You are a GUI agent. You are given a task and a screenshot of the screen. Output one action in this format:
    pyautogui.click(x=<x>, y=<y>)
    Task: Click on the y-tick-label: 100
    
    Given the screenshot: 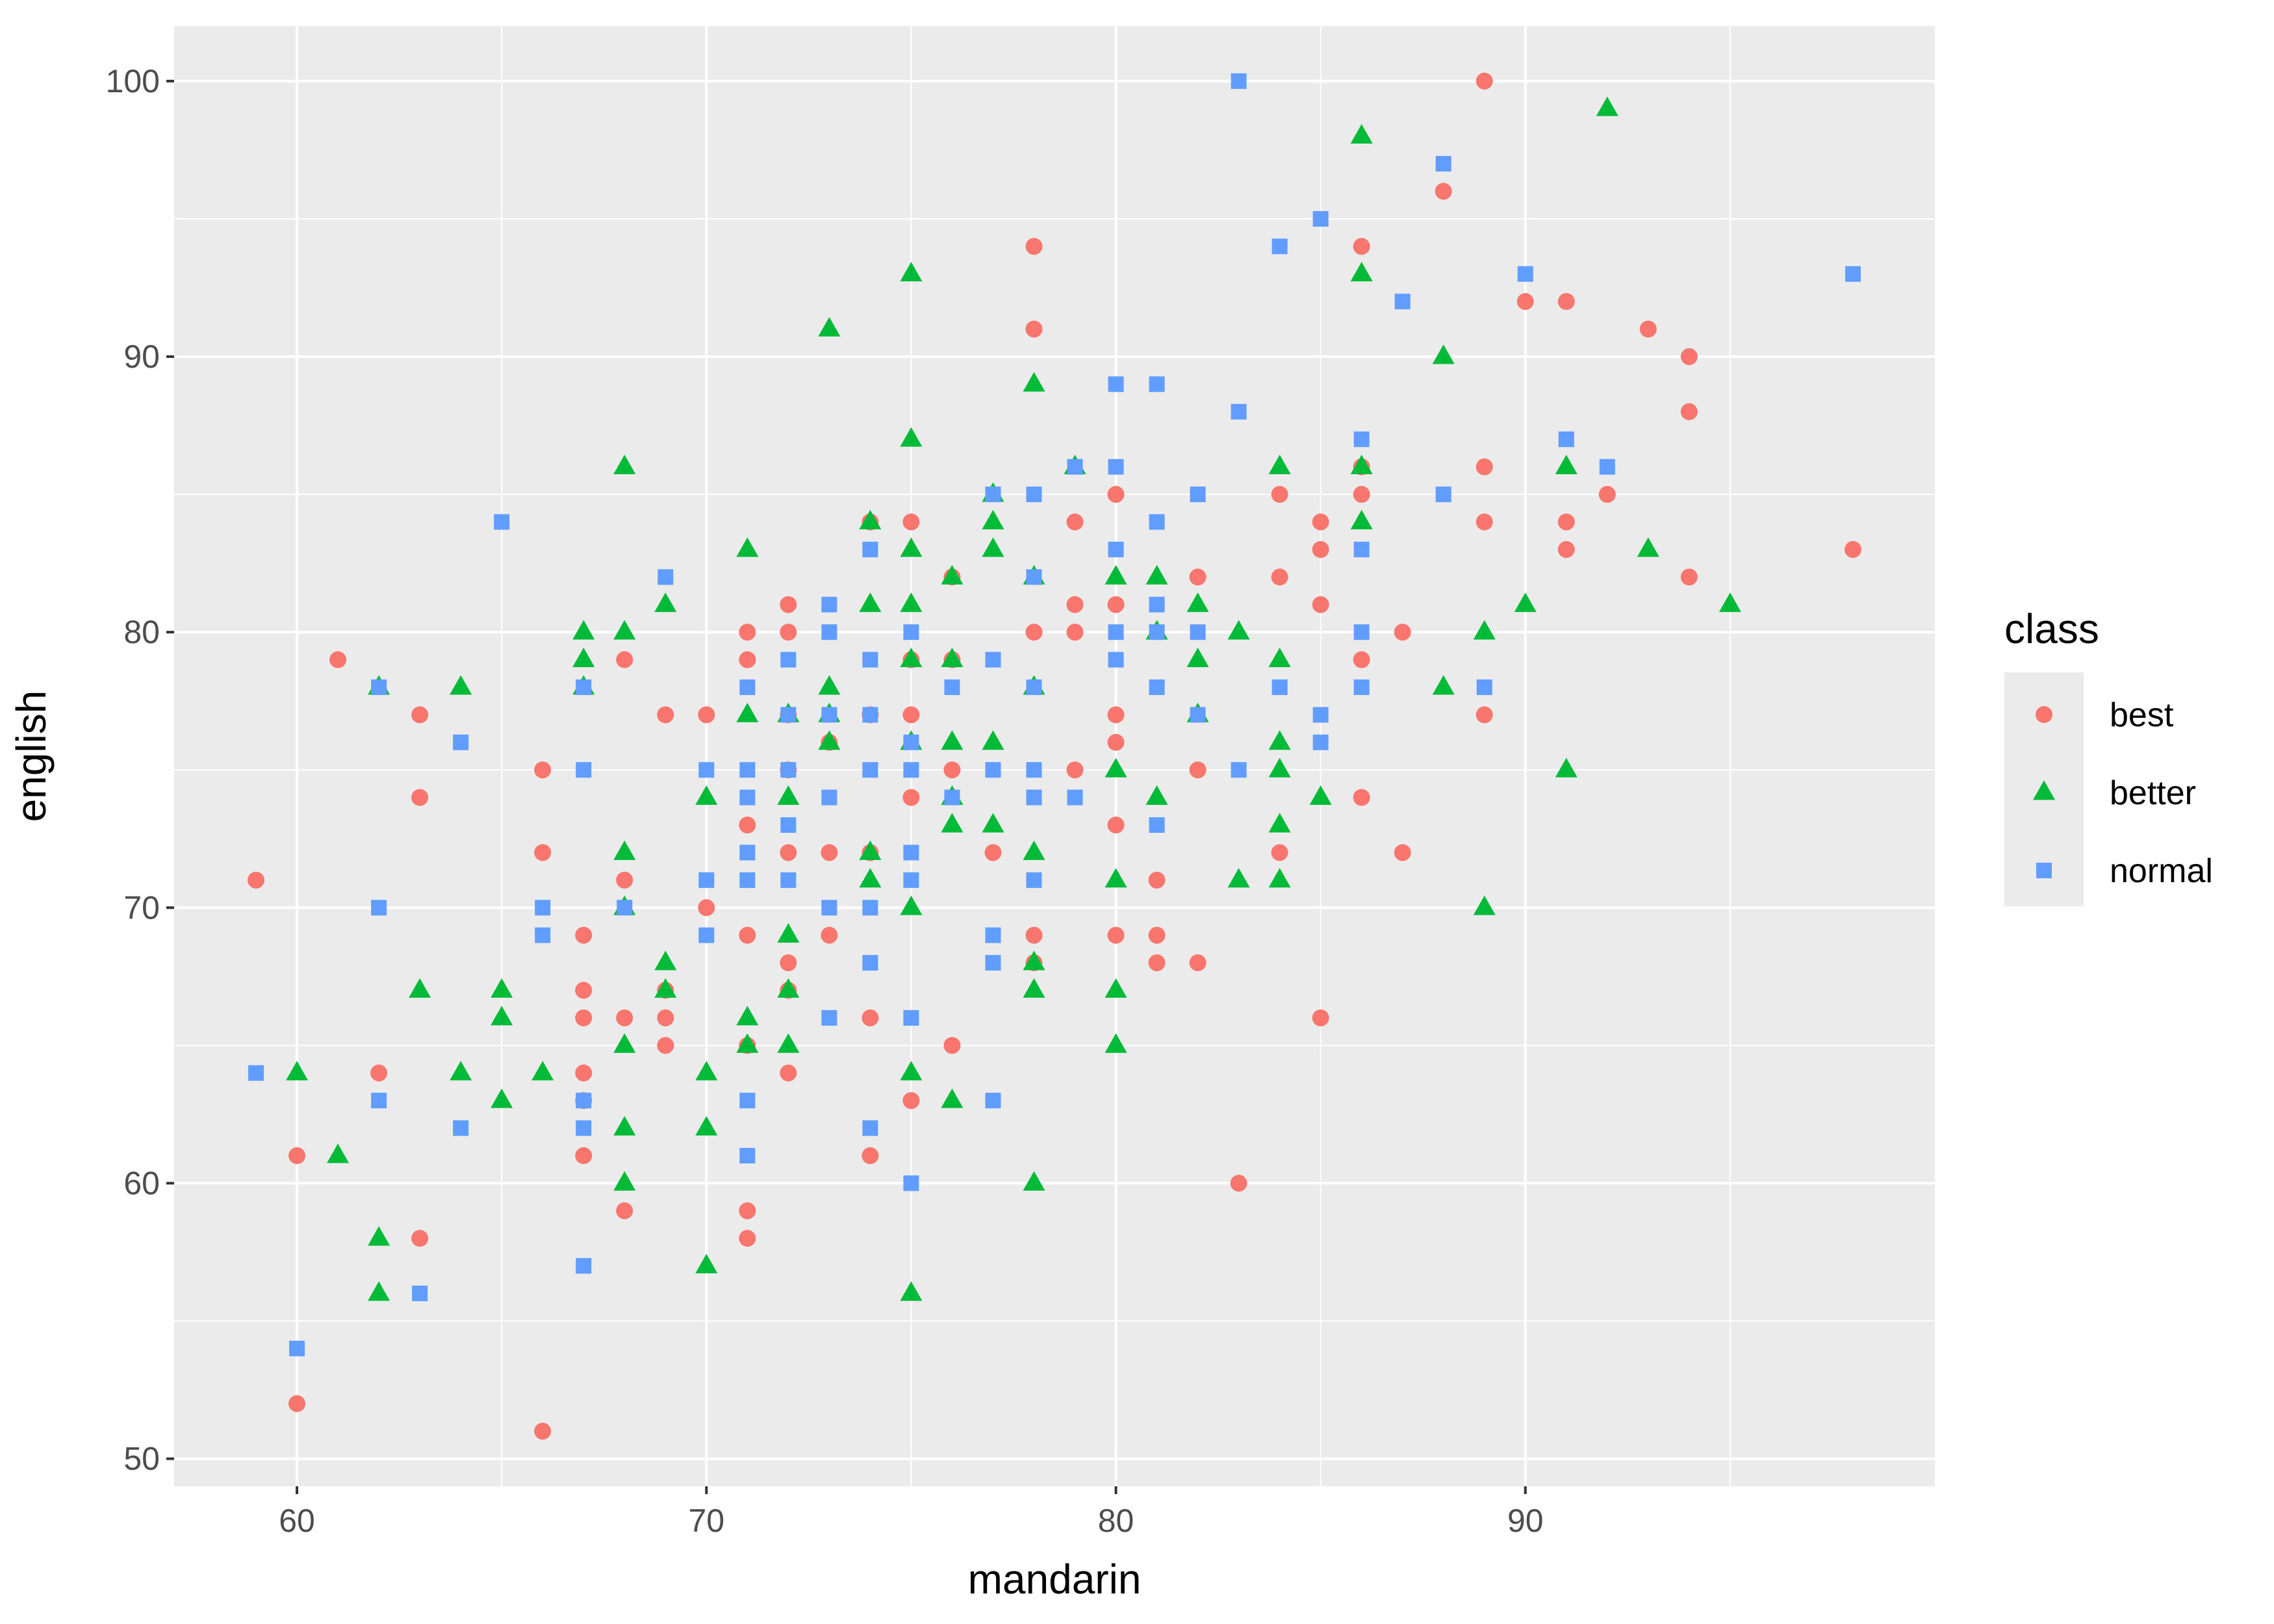 What is the action you would take?
    pyautogui.click(x=133, y=81)
    